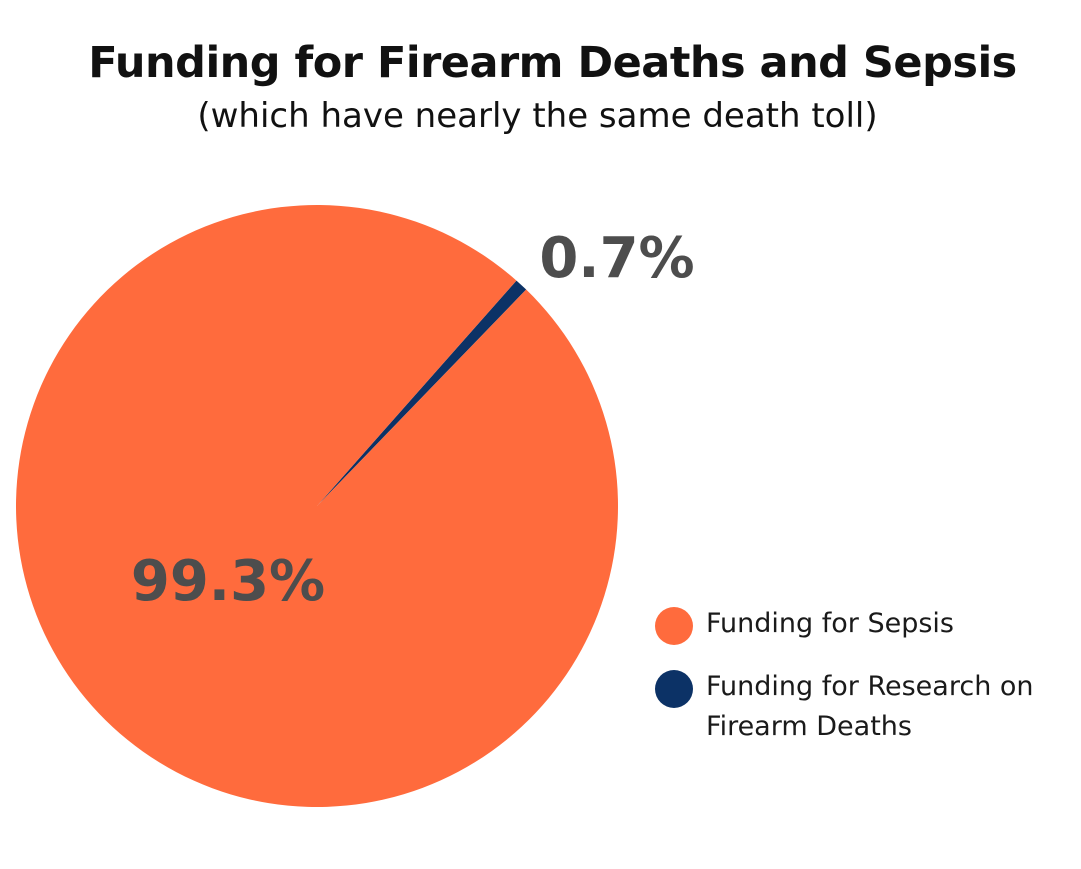  I want to click on legend-swatch-firearm, so click(674, 689).